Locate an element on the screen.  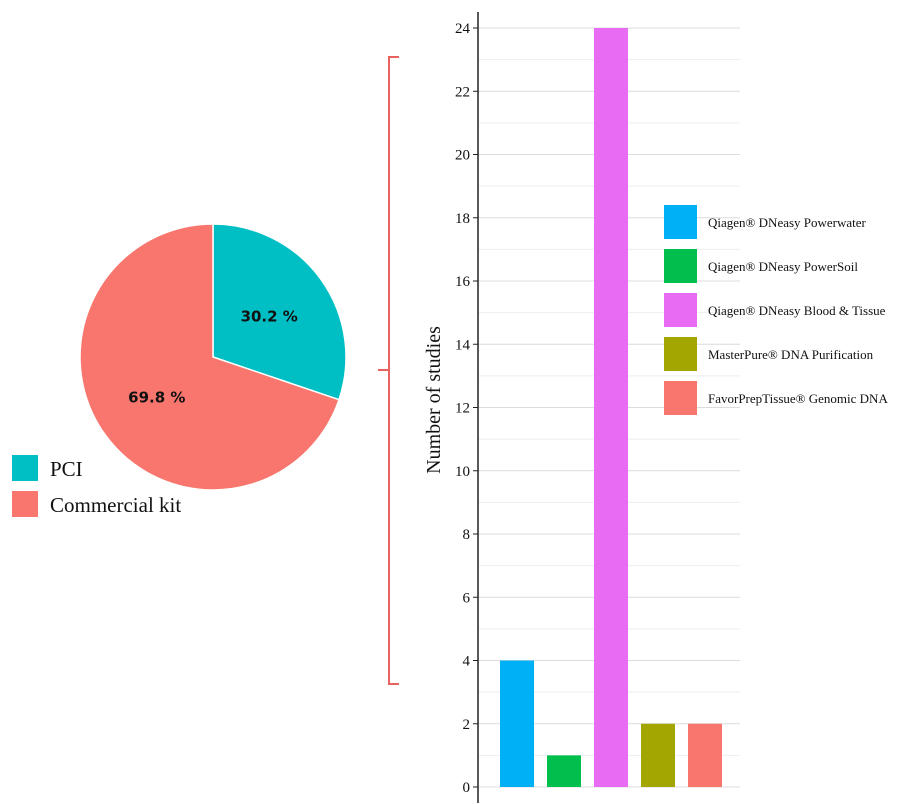
y-tick-label: 24 is located at coordinates (463, 29).